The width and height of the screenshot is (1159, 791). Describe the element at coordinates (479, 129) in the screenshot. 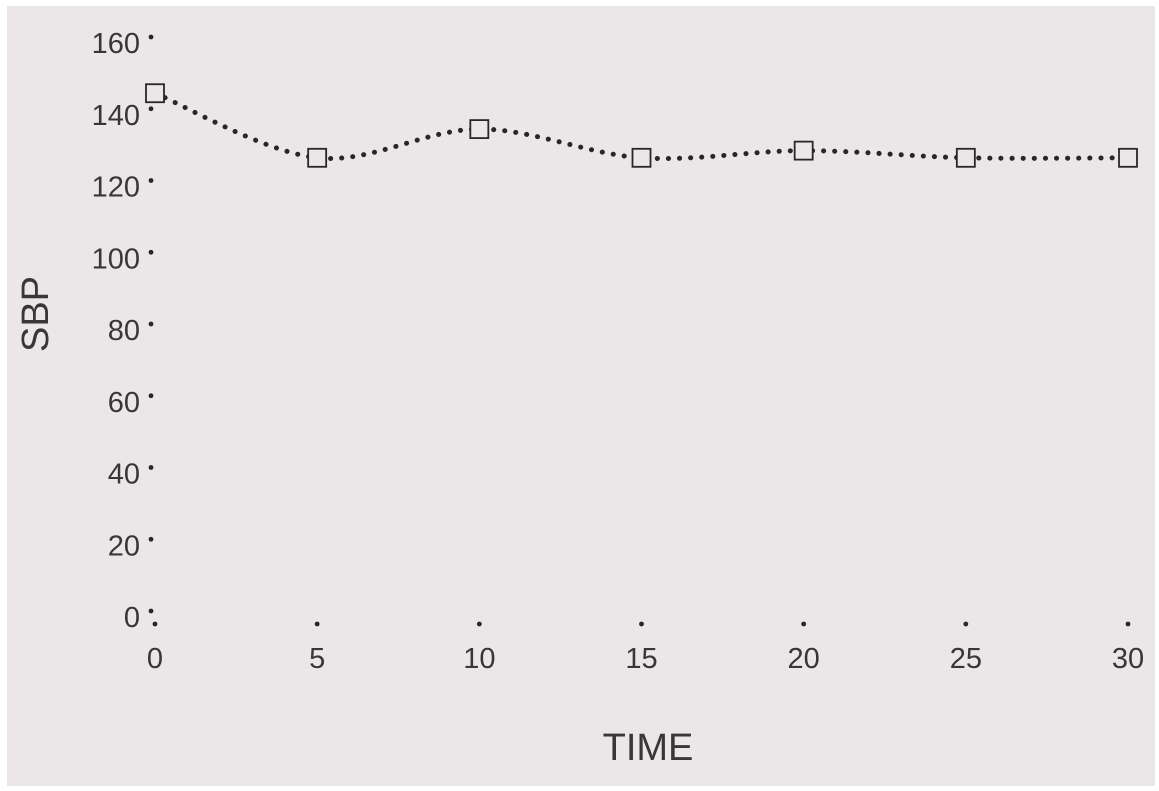

I see `data-point-x10` at that location.